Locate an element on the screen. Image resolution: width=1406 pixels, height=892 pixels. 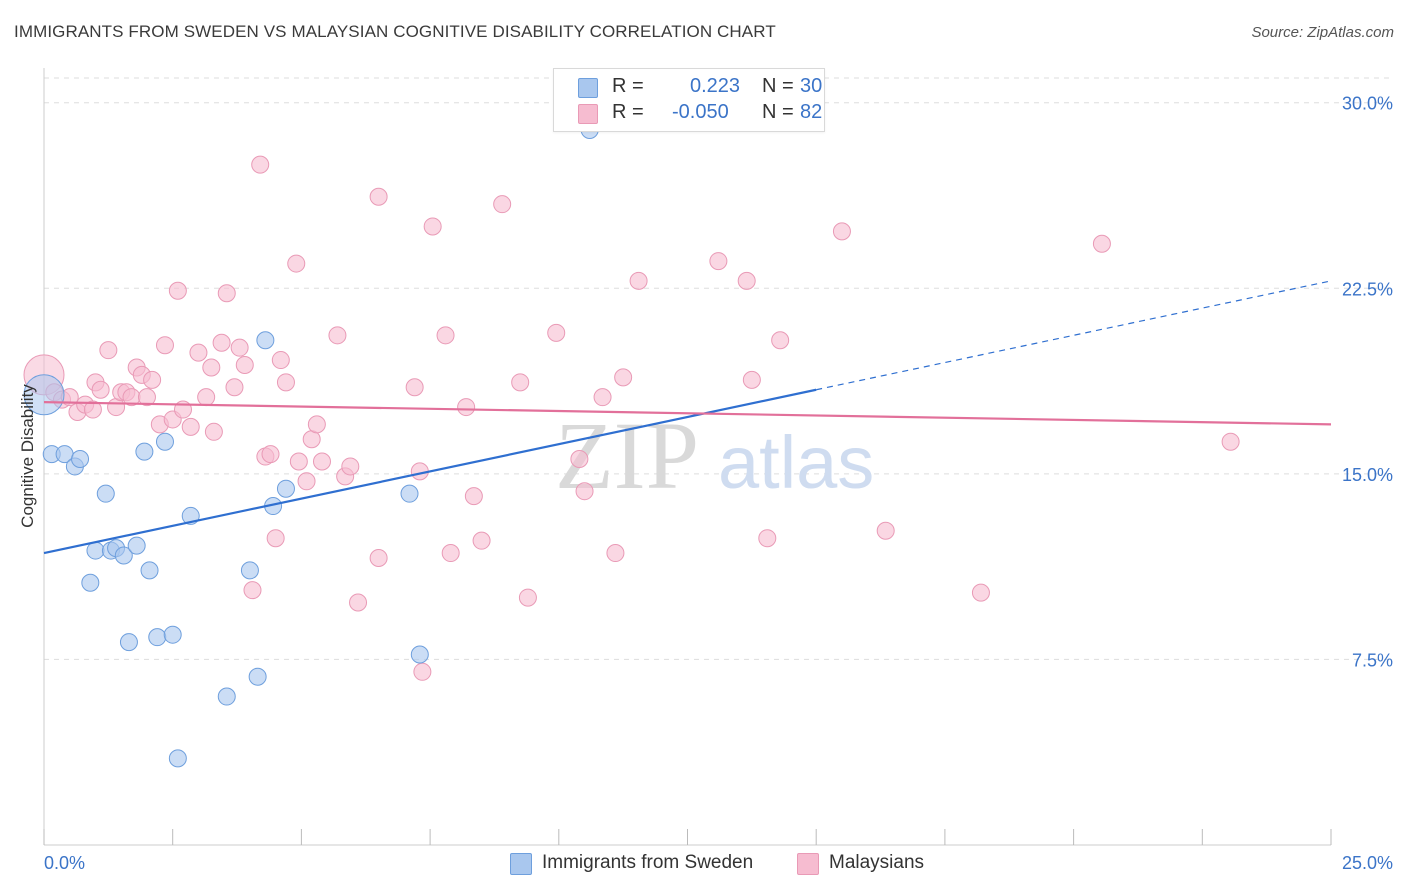
legend-r-label: R = is located at coordinates (628, 112).